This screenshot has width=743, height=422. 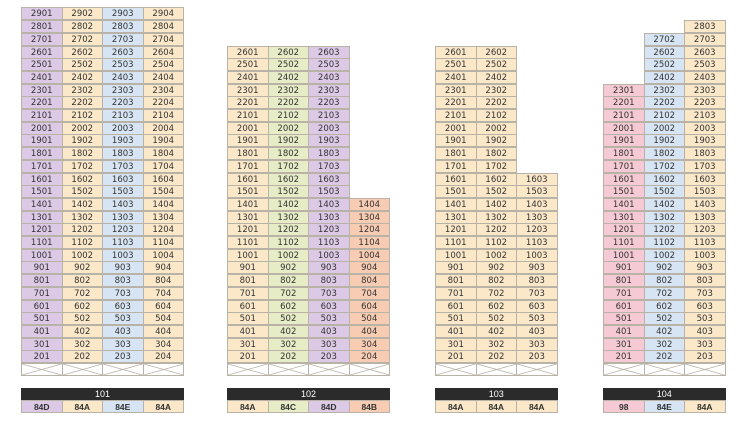 I want to click on unit-cell: 503, so click(x=705, y=319).